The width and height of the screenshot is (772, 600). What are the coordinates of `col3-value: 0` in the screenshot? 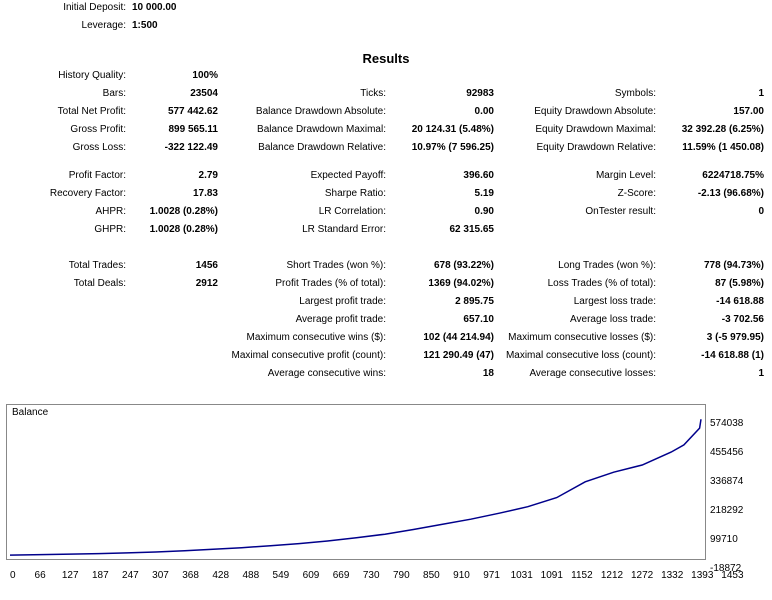 It's located at (761, 211).